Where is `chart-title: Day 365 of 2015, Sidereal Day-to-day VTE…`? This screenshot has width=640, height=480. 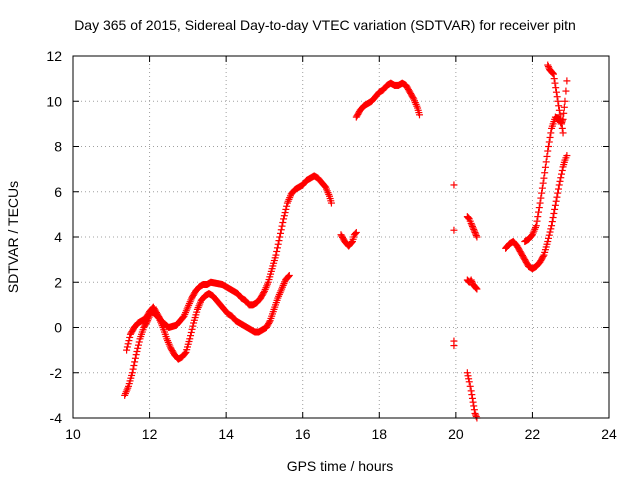
chart-title: Day 365 of 2015, Sidereal Day-to-day VTE… is located at coordinates (325, 25).